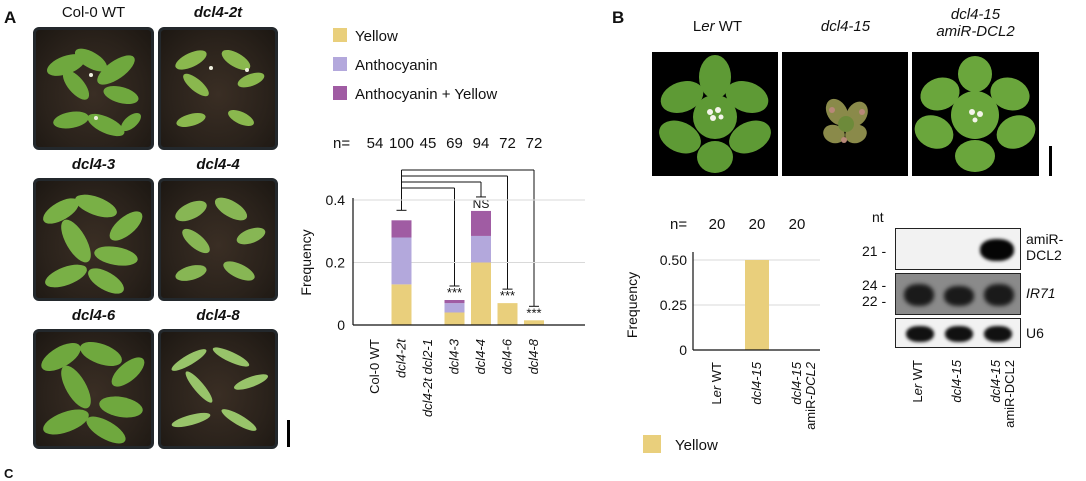  Describe the element at coordinates (218, 389) in the screenshot. I see `photo-dcl4-8-plants` at that location.